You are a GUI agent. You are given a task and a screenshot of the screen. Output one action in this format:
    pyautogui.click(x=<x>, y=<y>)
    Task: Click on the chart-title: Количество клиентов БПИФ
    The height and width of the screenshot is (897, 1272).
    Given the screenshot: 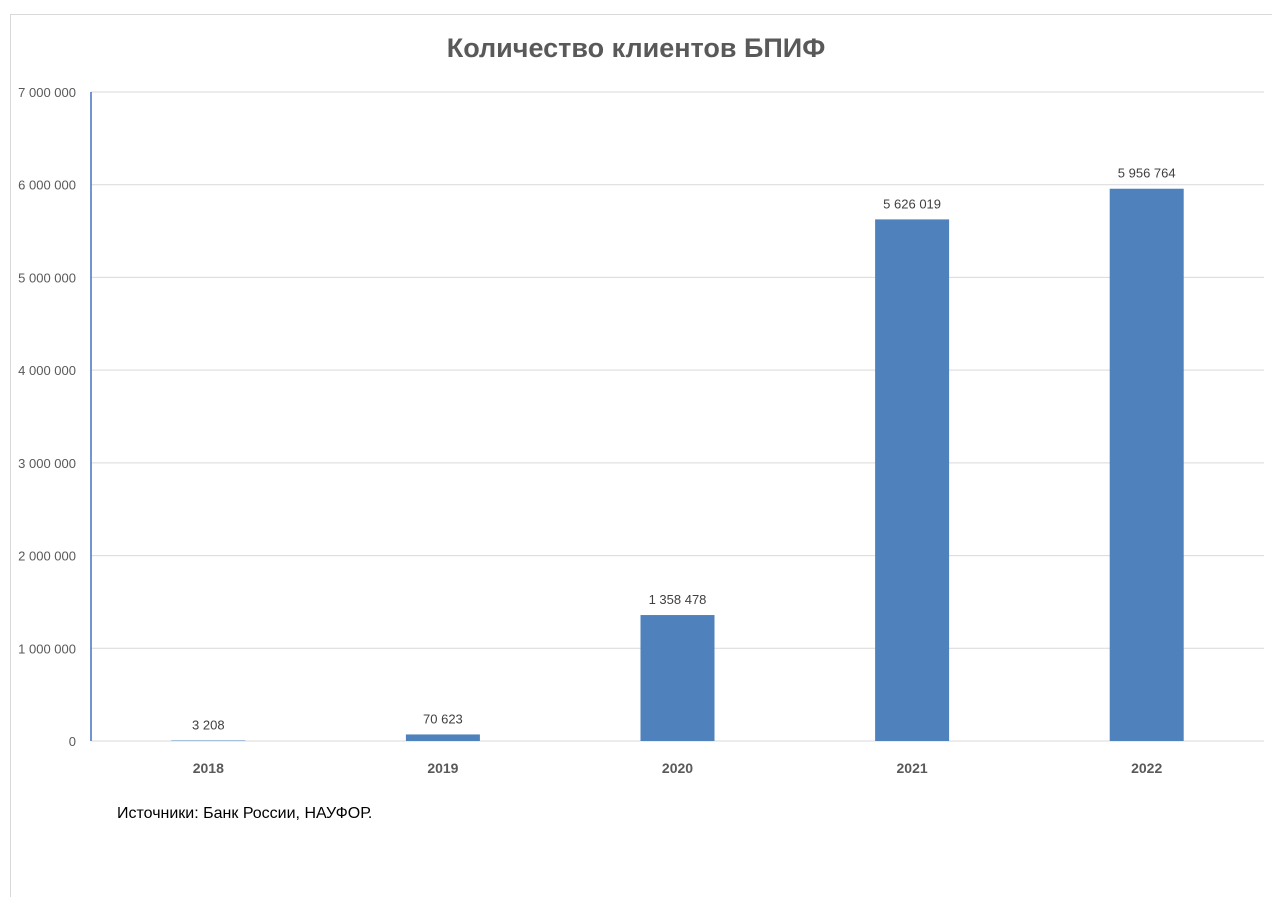 What is the action you would take?
    pyautogui.click(x=636, y=48)
    